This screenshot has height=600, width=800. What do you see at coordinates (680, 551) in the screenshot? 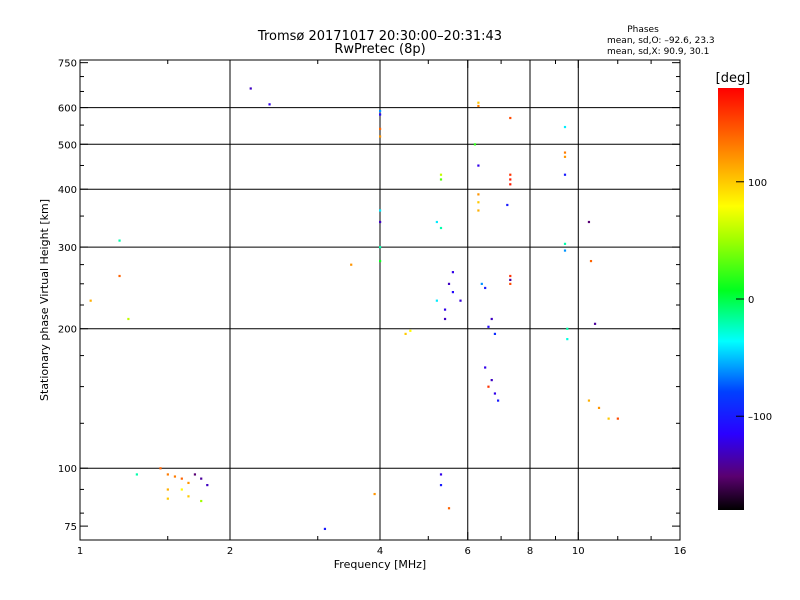
I see `x-tick-label: 16` at bounding box center [680, 551].